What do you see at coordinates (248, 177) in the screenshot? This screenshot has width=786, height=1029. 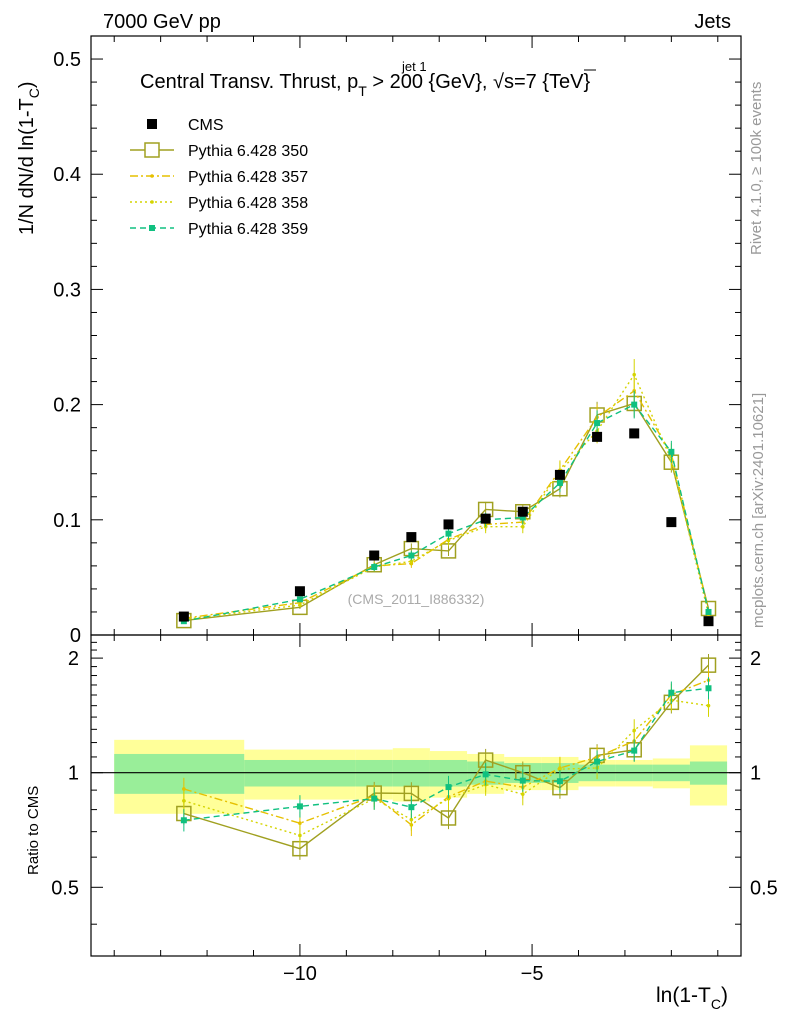 I see `legend-label: Pythia 6.428 357` at bounding box center [248, 177].